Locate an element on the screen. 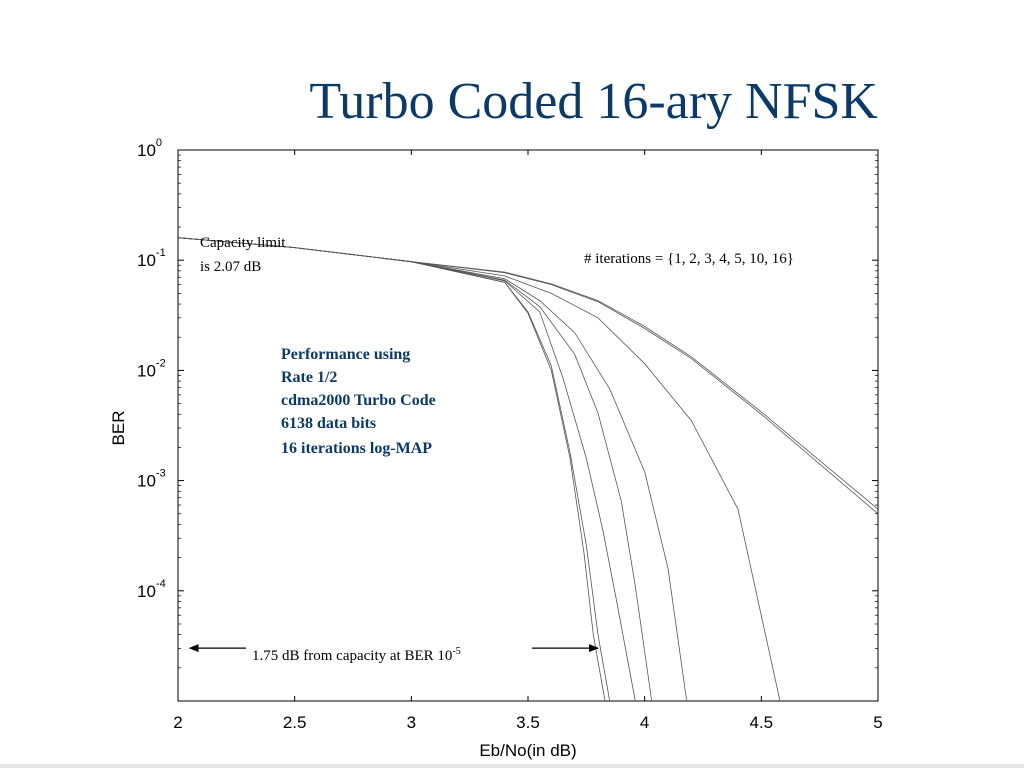 Image resolution: width=1024 pixels, height=768 pixels. performance-line1: Performance using is located at coordinates (345, 354).